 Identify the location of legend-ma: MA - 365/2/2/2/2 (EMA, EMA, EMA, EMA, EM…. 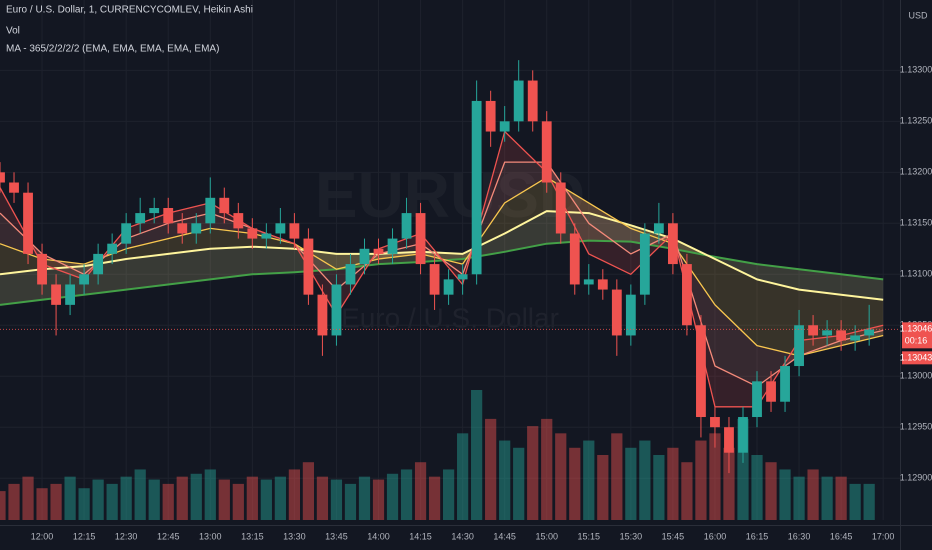
(112, 49).